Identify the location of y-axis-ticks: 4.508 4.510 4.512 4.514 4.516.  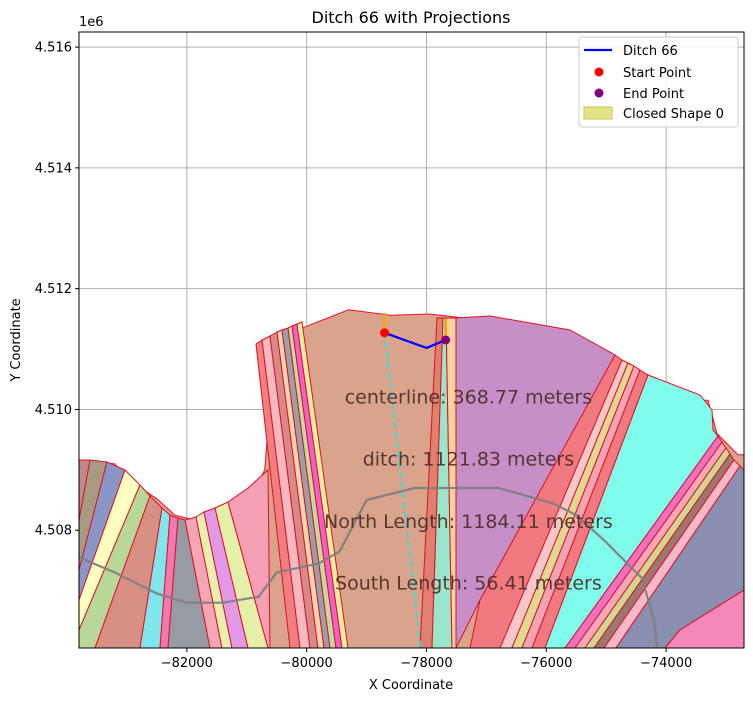
(57, 290).